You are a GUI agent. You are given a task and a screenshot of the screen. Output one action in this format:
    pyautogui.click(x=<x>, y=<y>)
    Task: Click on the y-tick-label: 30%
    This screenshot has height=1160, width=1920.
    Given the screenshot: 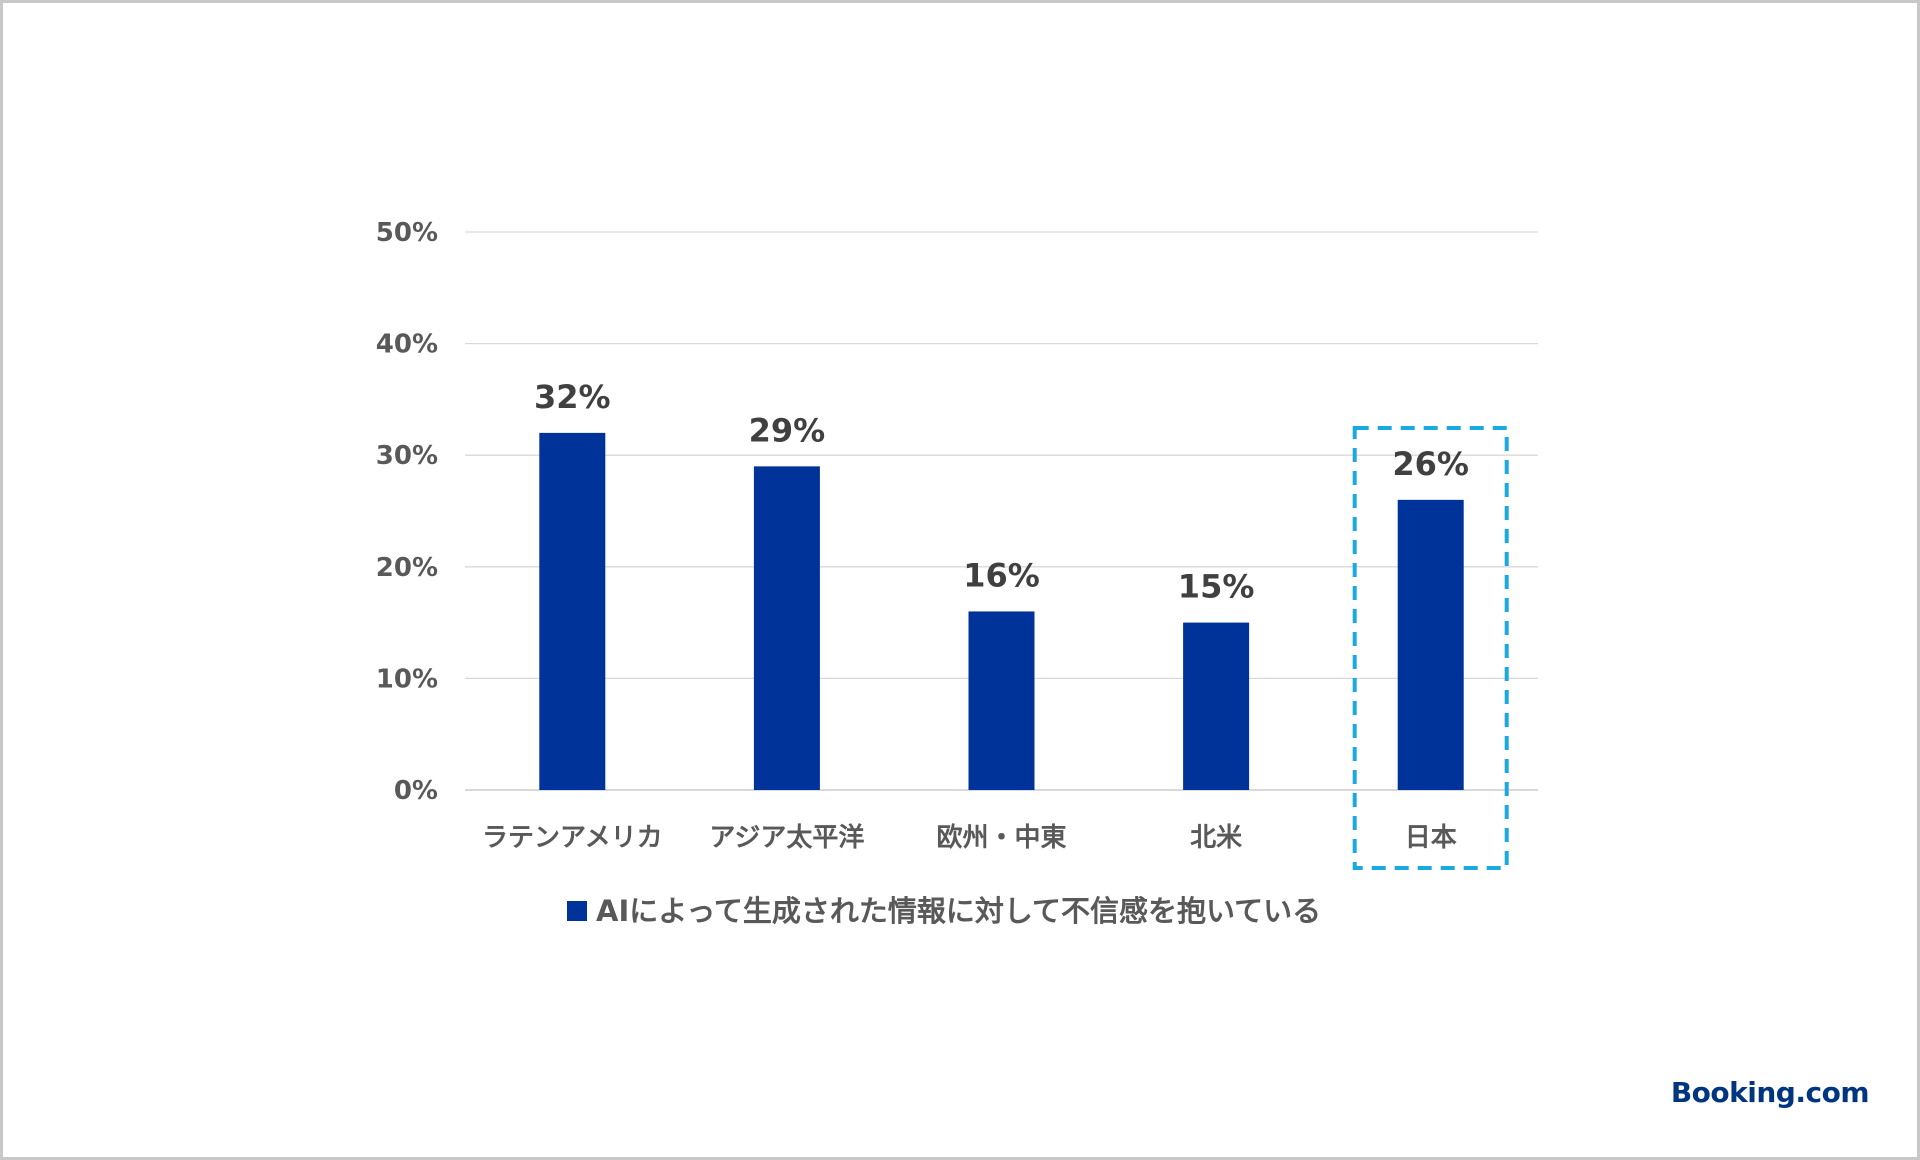 What is the action you would take?
    pyautogui.click(x=407, y=456)
    